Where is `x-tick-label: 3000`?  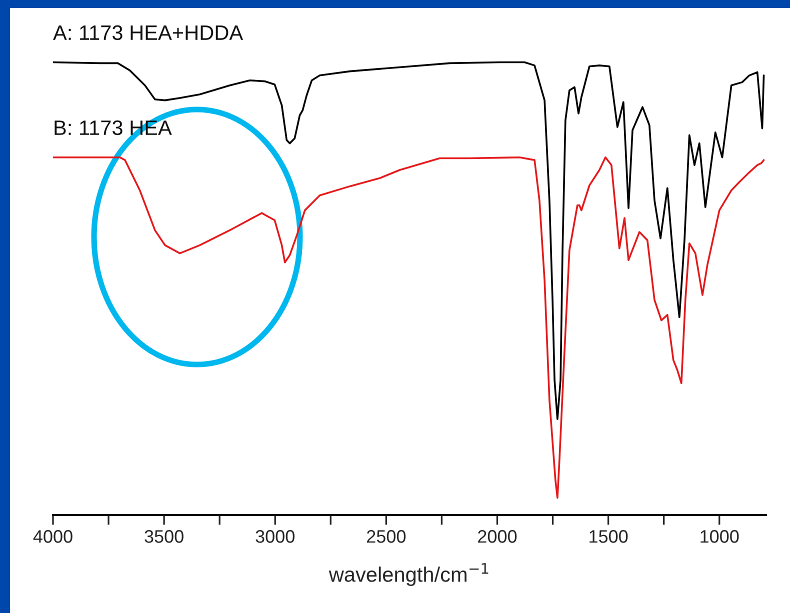
x-tick-label: 3000 is located at coordinates (275, 536).